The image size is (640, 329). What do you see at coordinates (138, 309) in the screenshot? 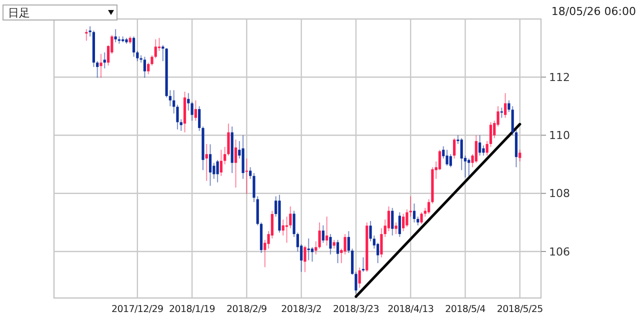
I see `x-tick-label: 2017/12/29` at bounding box center [138, 309].